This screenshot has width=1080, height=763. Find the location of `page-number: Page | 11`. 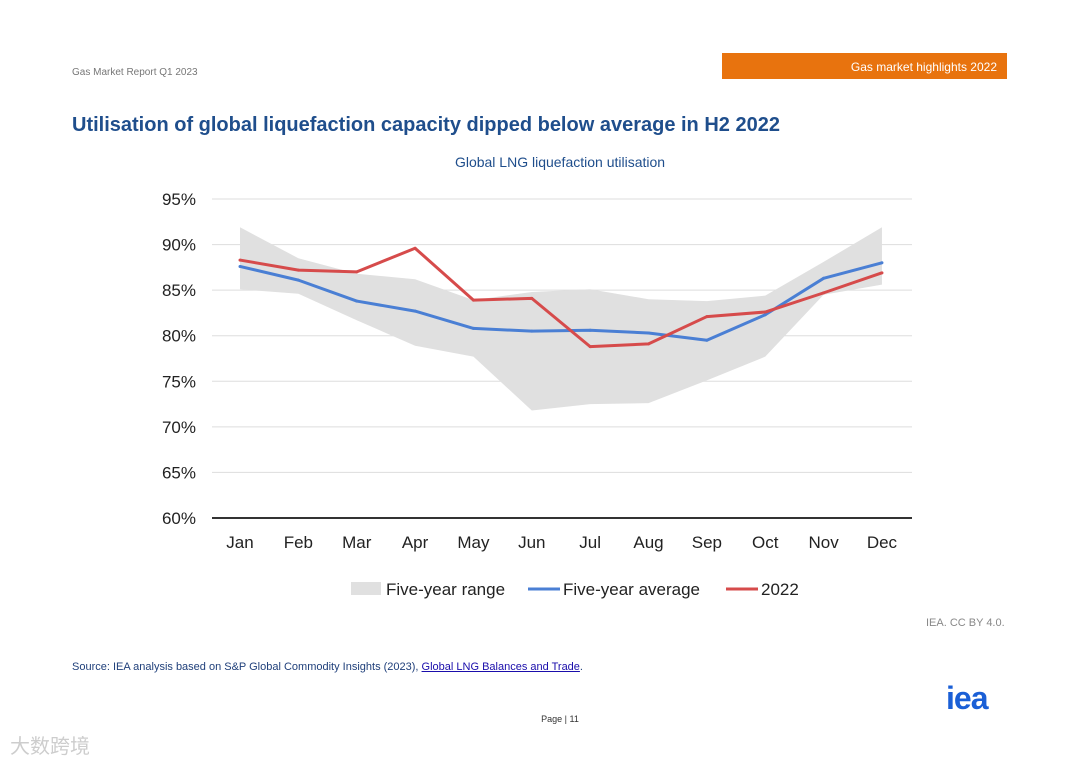

page-number: Page | 11 is located at coordinates (560, 719).